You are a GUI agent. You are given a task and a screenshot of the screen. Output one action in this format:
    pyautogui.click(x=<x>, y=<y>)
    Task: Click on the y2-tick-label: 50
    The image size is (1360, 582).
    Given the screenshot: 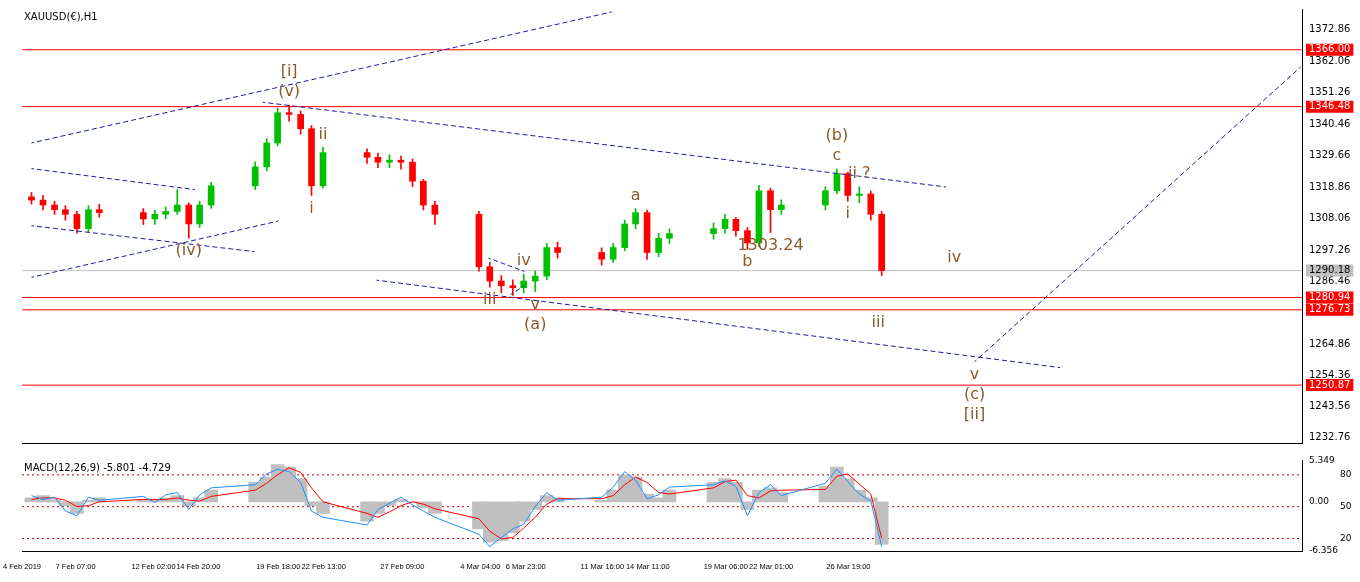 What is the action you would take?
    pyautogui.click(x=1346, y=506)
    